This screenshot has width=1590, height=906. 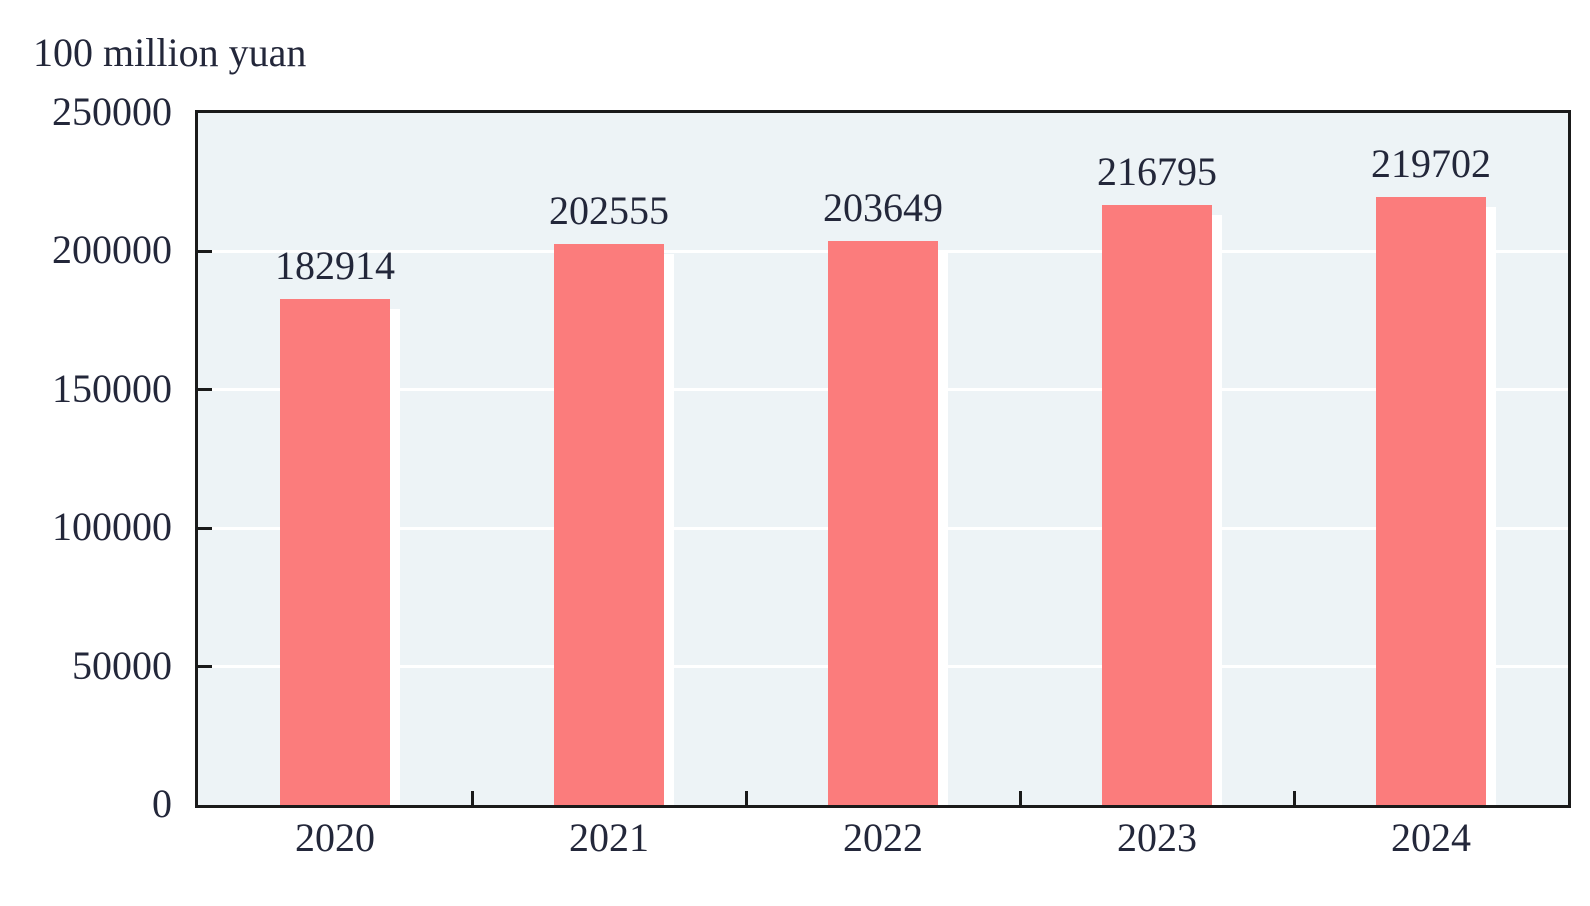 I want to click on y-axis-unit-label: 100 million yuan, so click(x=170, y=52).